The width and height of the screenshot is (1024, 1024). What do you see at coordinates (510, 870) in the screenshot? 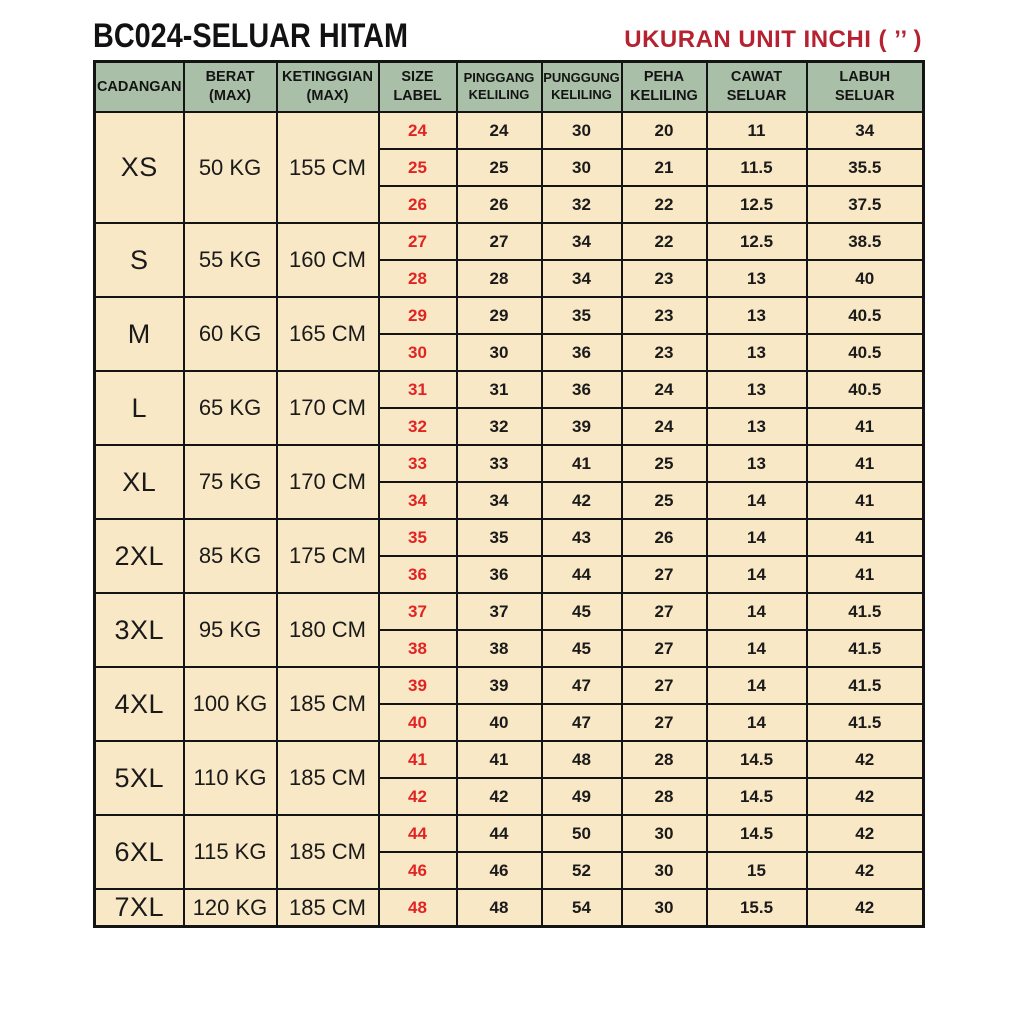
I see `table-row: 46 46 52 30 15 42` at bounding box center [510, 870].